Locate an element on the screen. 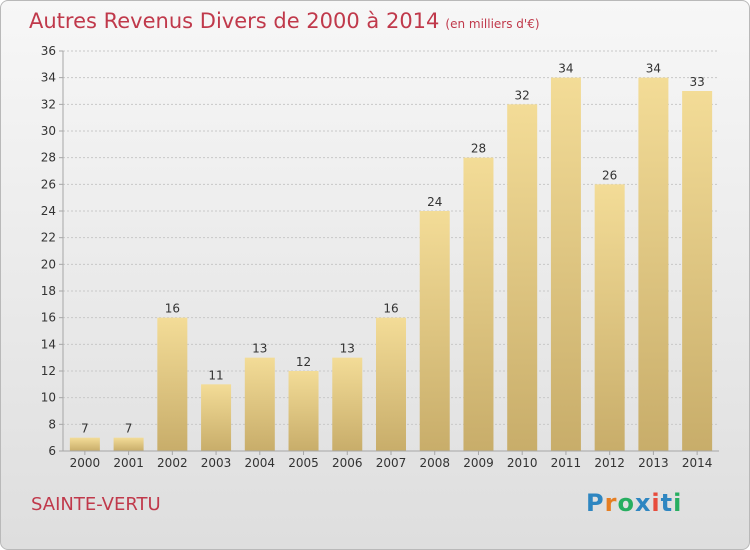 The image size is (750, 550). x-tick-label: 2001 is located at coordinates (128, 463).